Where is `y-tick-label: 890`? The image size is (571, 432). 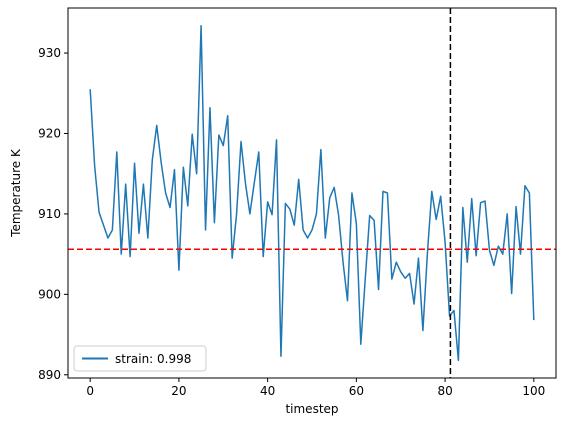
y-tick-label: 890 is located at coordinates (49, 375).